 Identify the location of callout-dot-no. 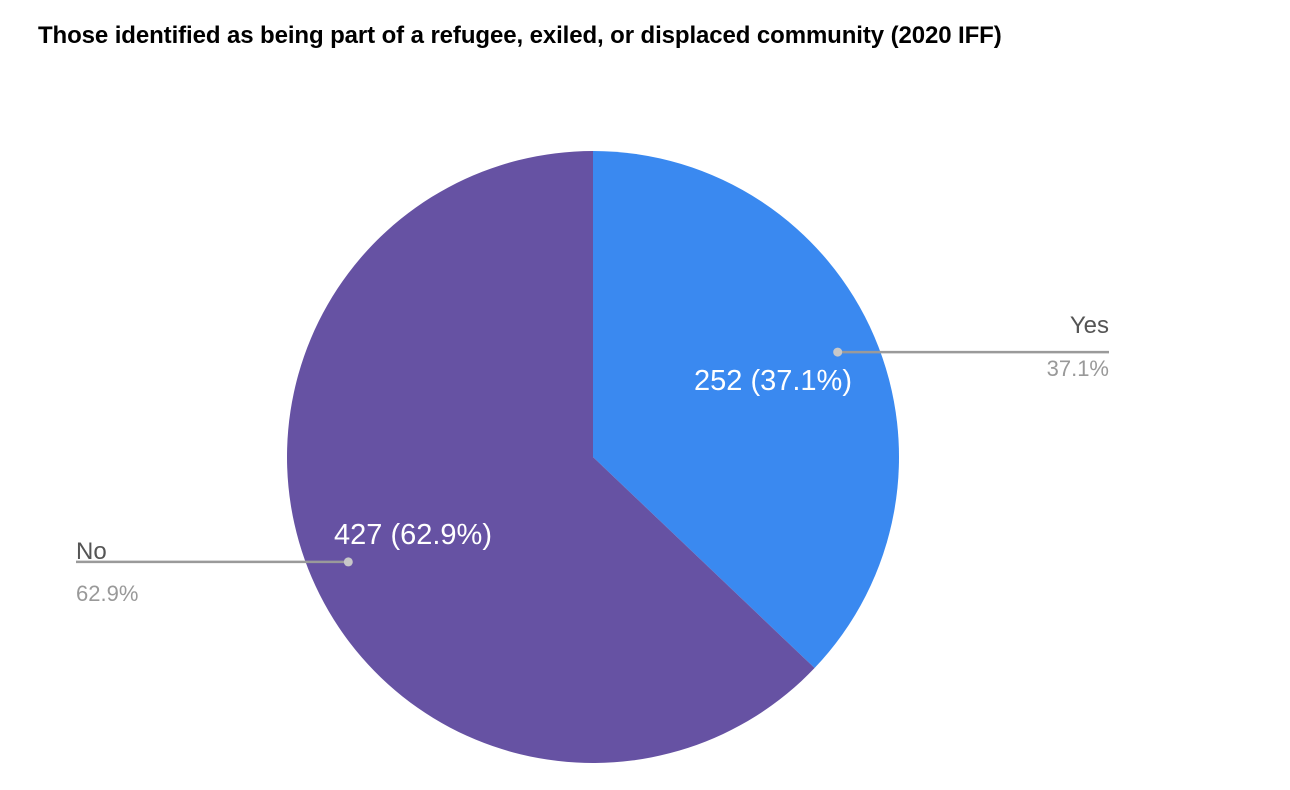
(348, 562).